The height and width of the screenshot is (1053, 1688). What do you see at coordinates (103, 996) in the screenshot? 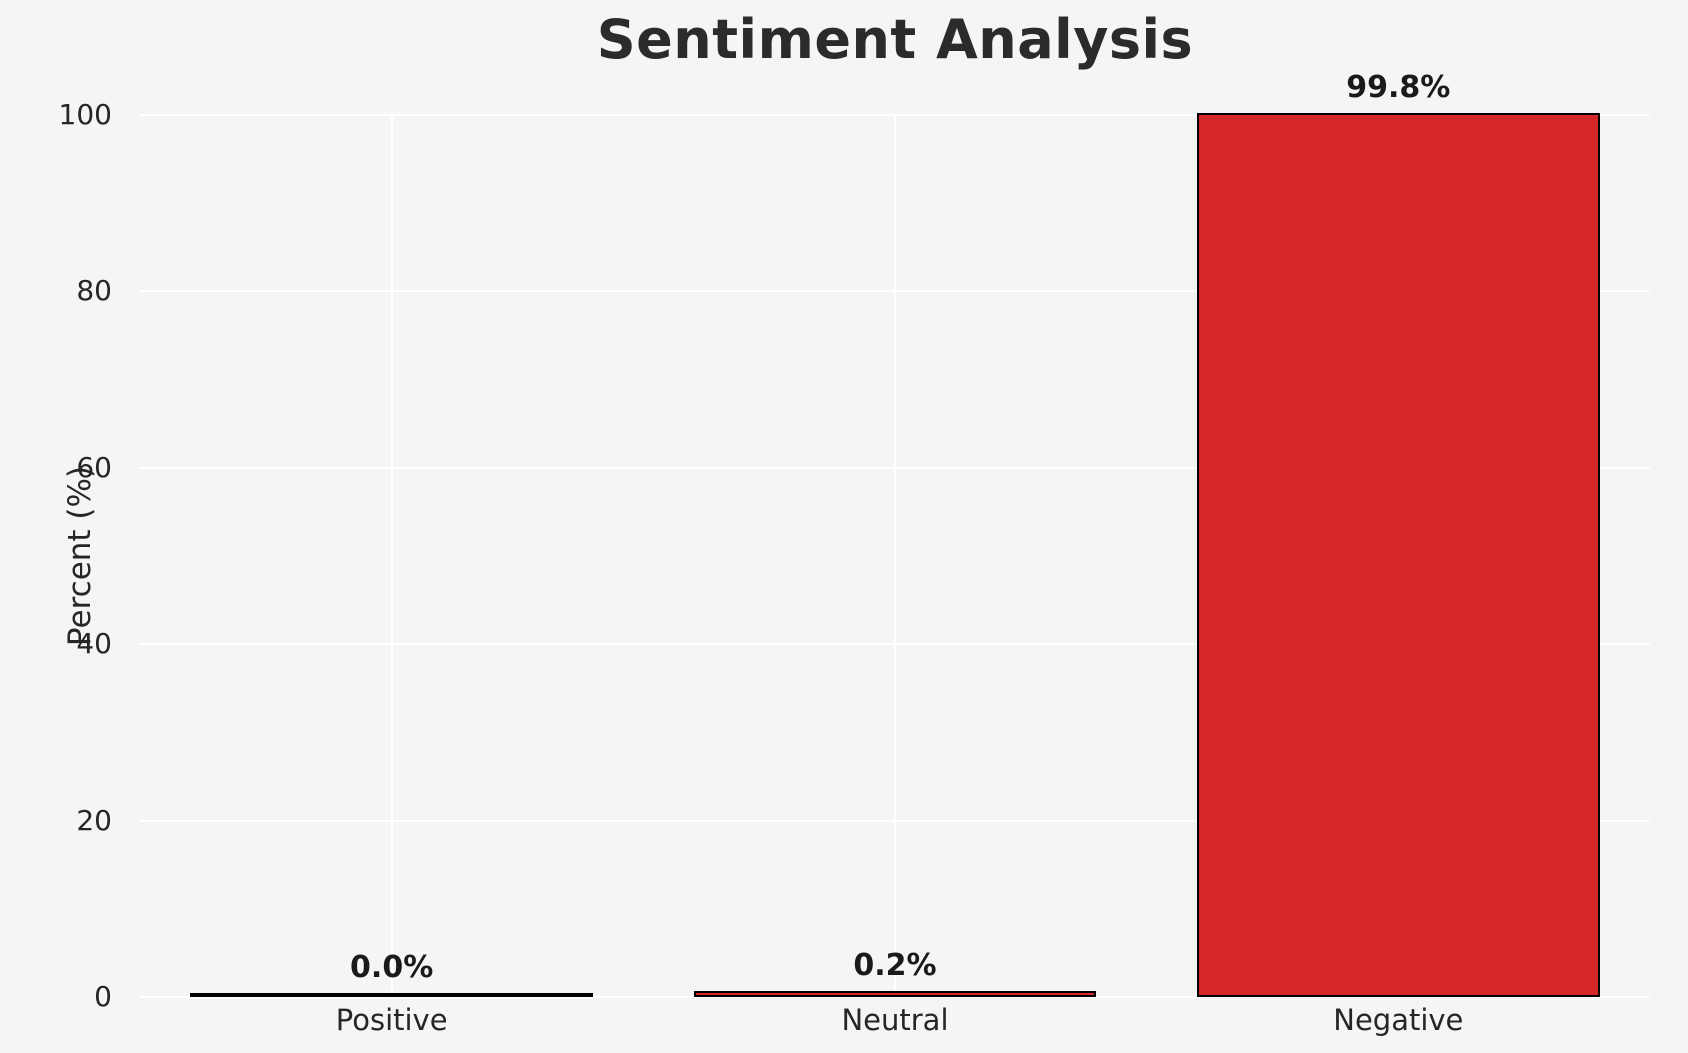
I see `y-tick-label-0: 0` at bounding box center [103, 996].